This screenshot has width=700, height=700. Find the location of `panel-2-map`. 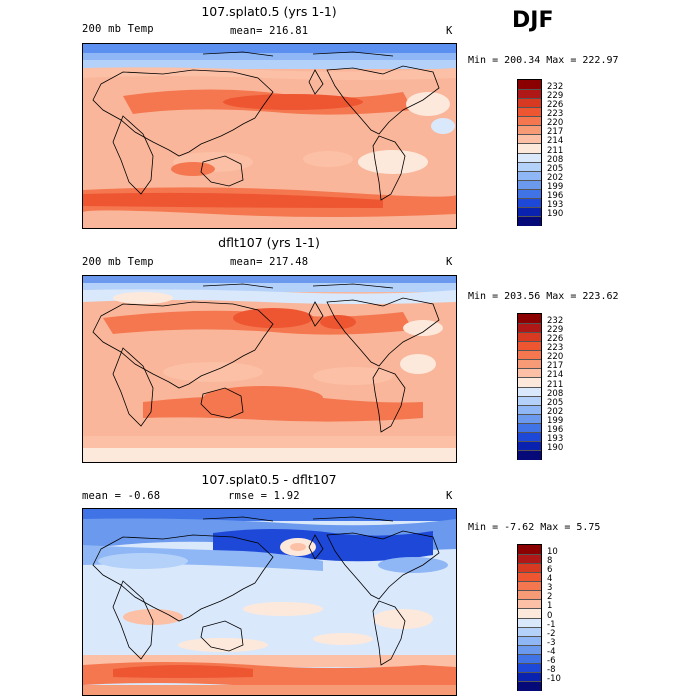

panel-2-map is located at coordinates (269, 369).